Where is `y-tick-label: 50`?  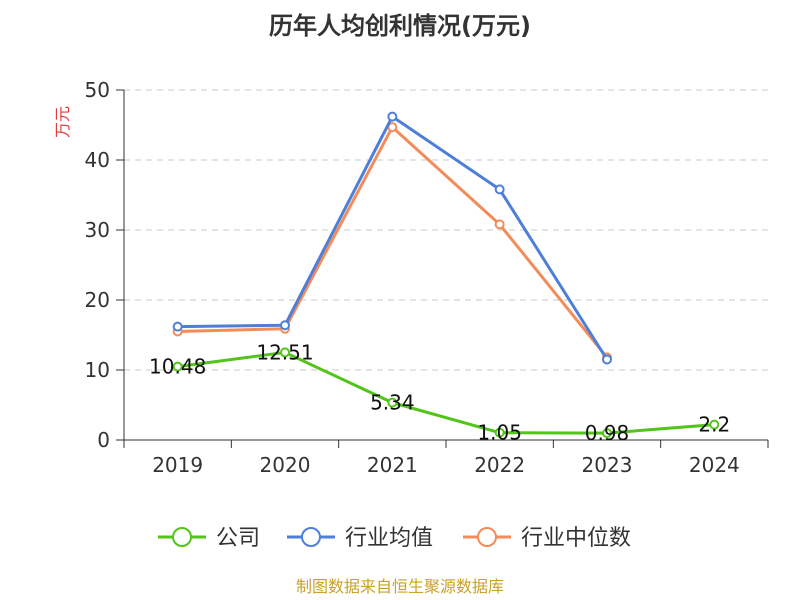
y-tick-label: 50 is located at coordinates (97, 90).